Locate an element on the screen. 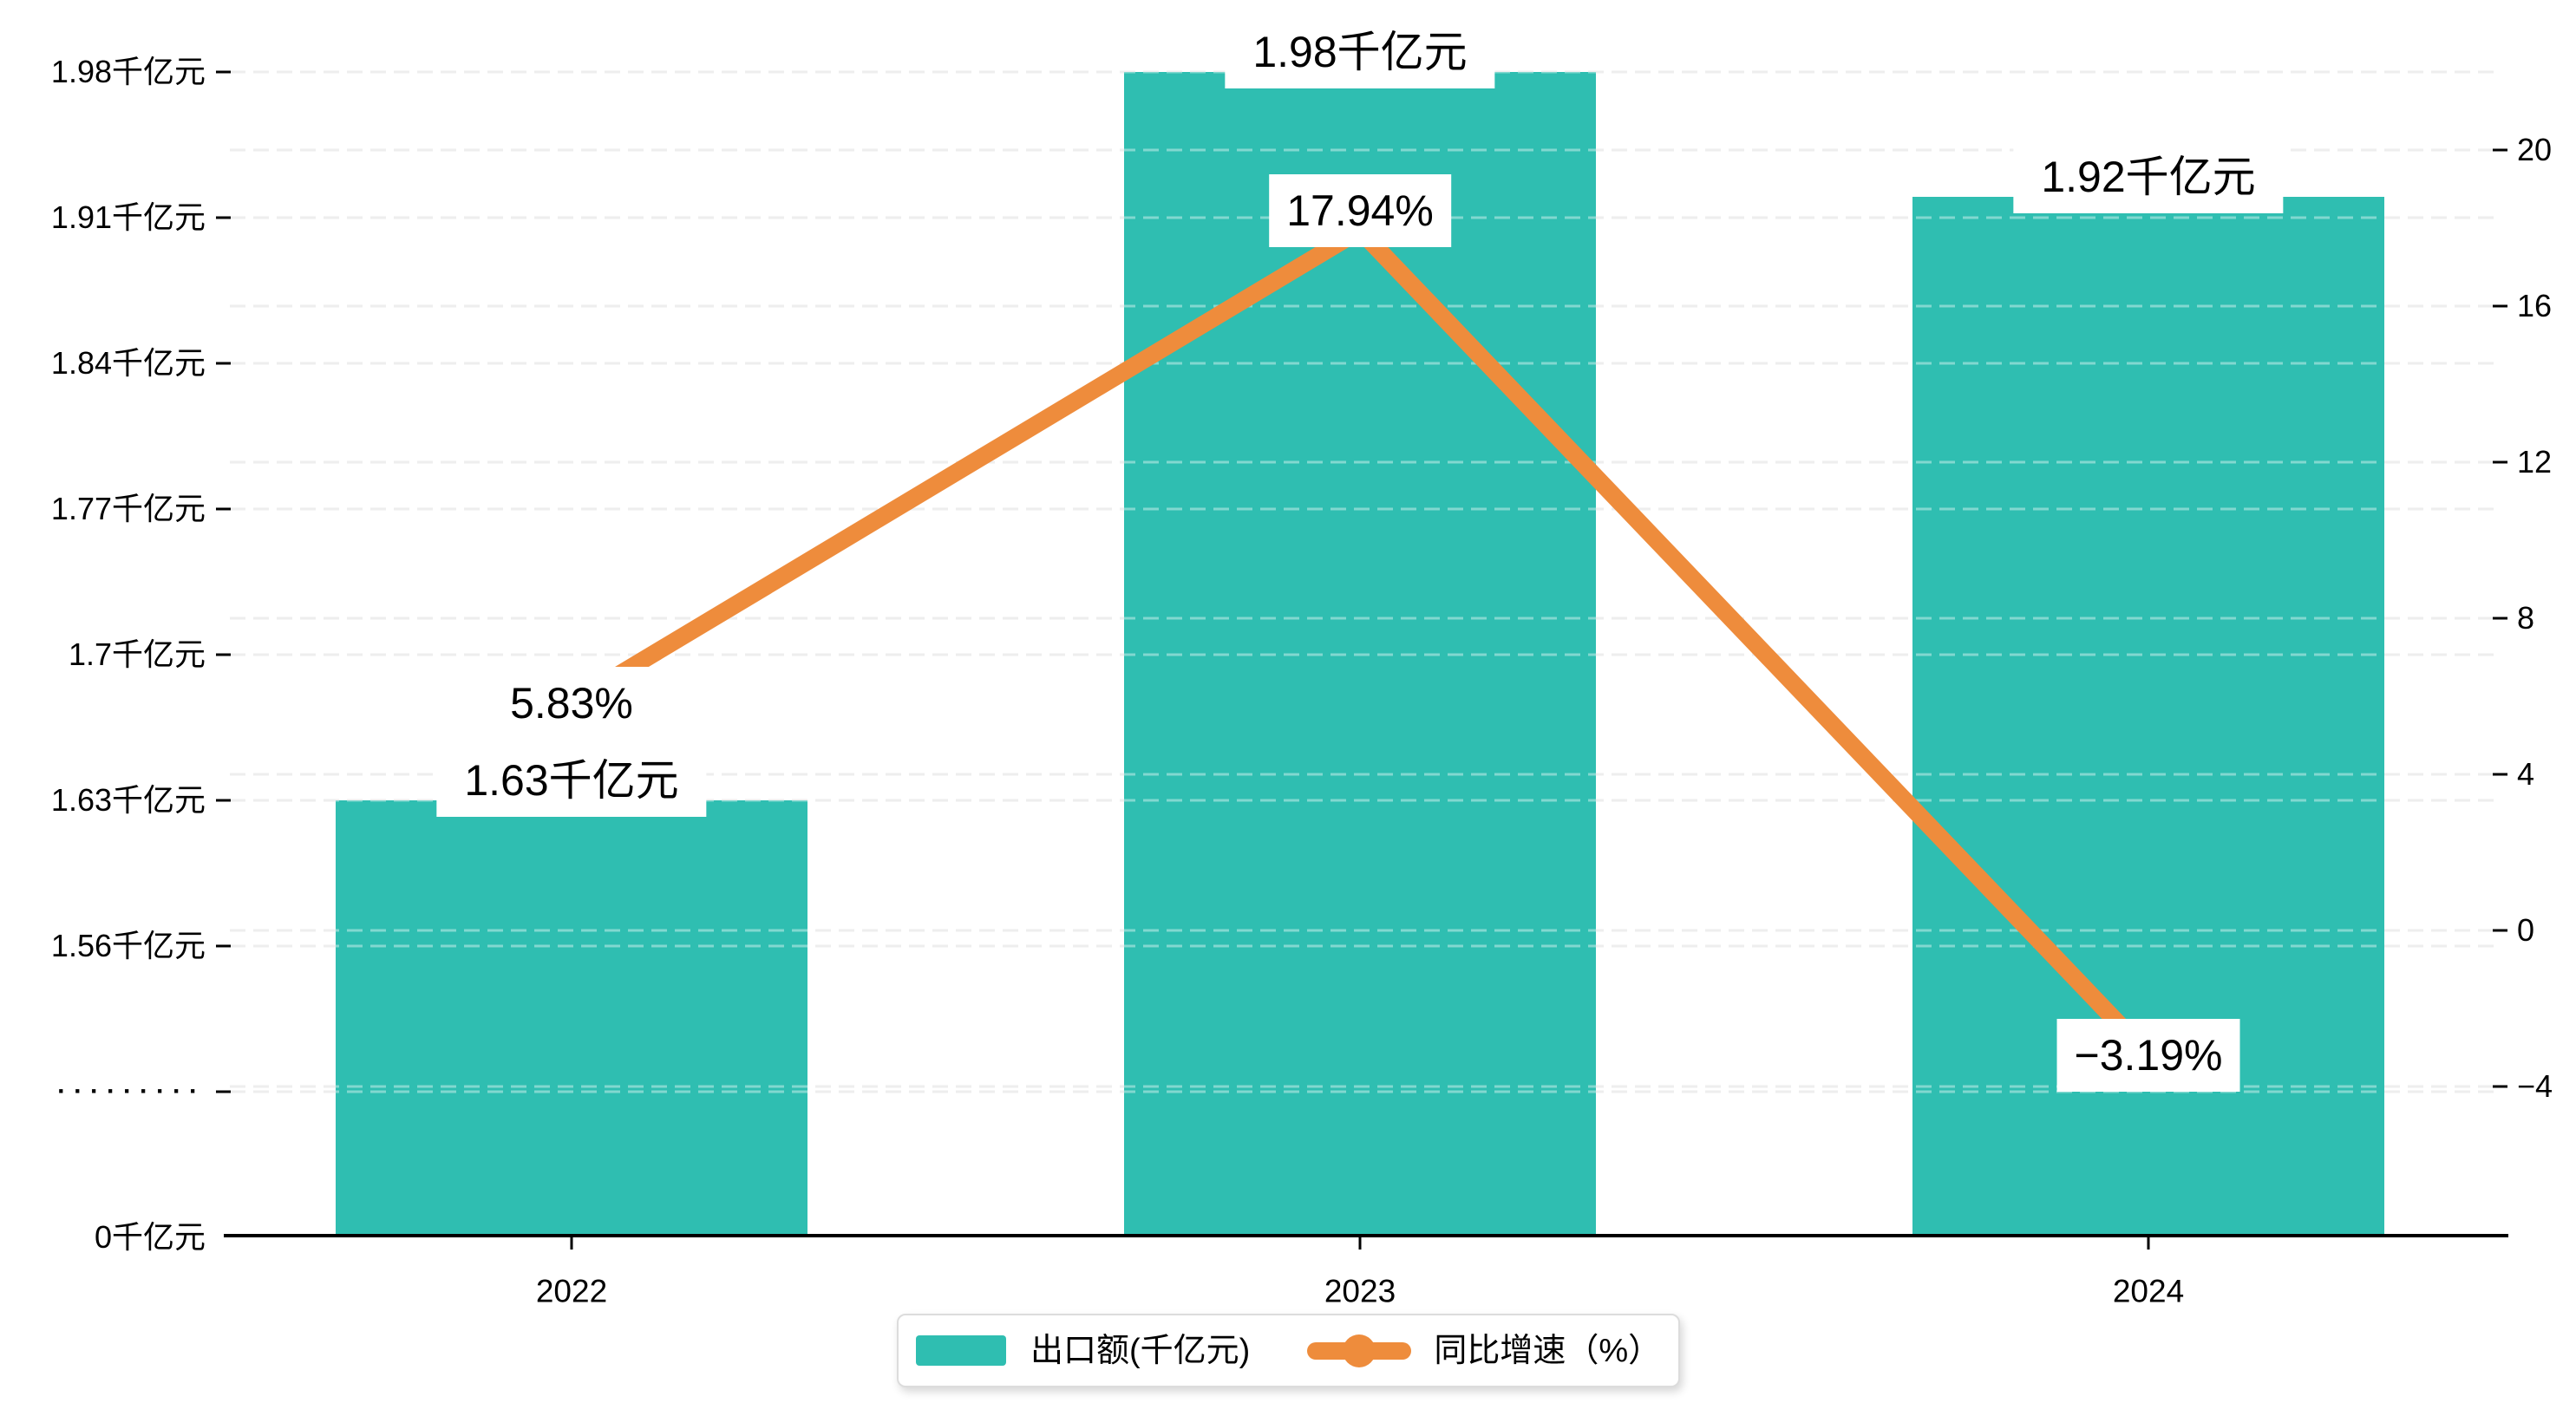 The width and height of the screenshot is (2576, 1416). bar-2024 is located at coordinates (2148, 716).